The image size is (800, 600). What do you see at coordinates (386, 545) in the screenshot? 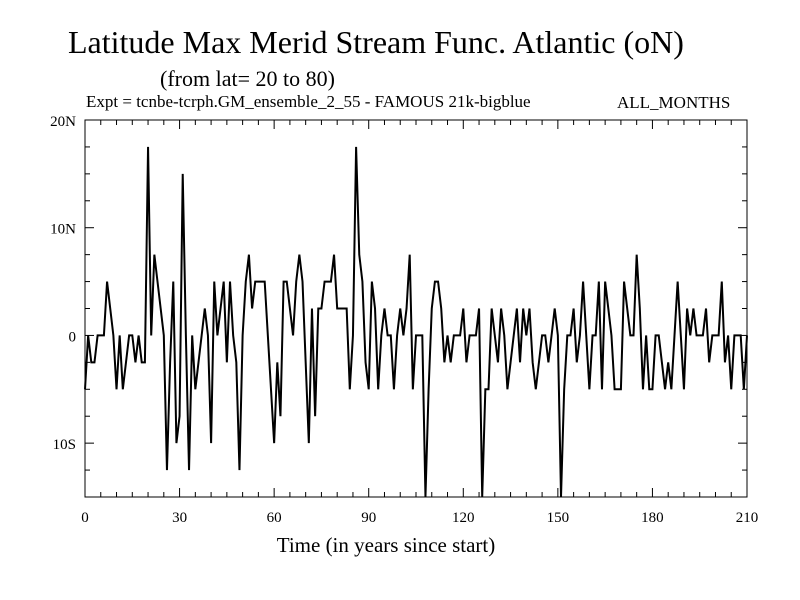
I see `x-axis-label: Time (in years since start)` at bounding box center [386, 545].